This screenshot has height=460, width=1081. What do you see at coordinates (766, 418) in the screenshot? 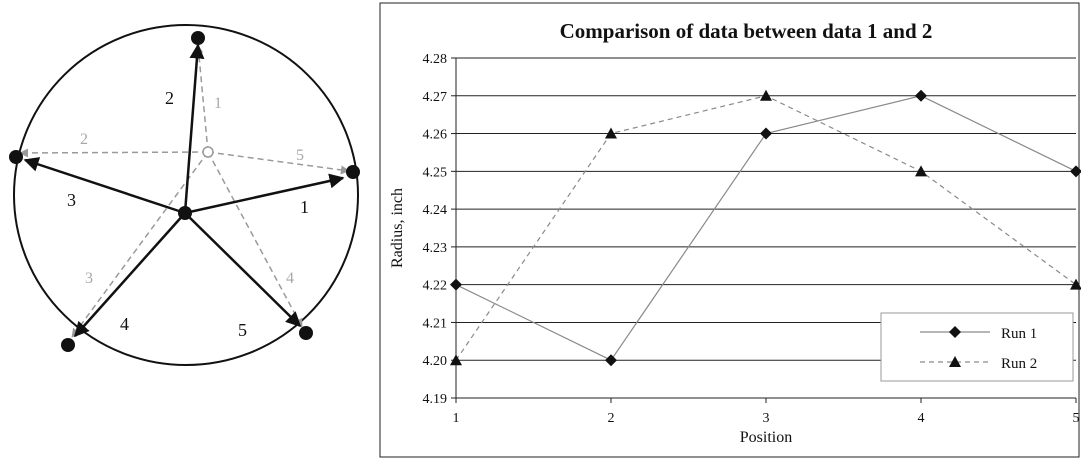
I see `x-tick-label: 3` at bounding box center [766, 418].